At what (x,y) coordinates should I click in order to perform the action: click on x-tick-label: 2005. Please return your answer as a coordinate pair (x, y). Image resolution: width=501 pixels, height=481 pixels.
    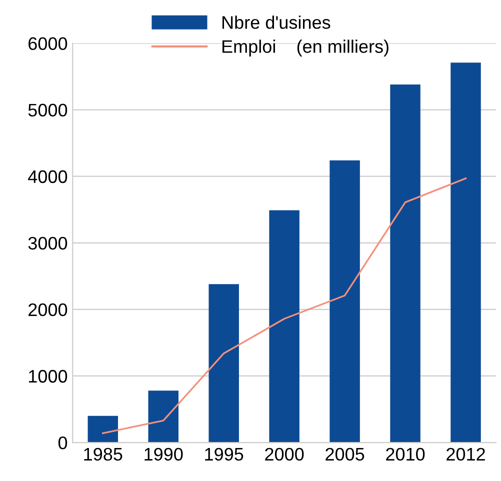
    Looking at the image, I should click on (345, 454).